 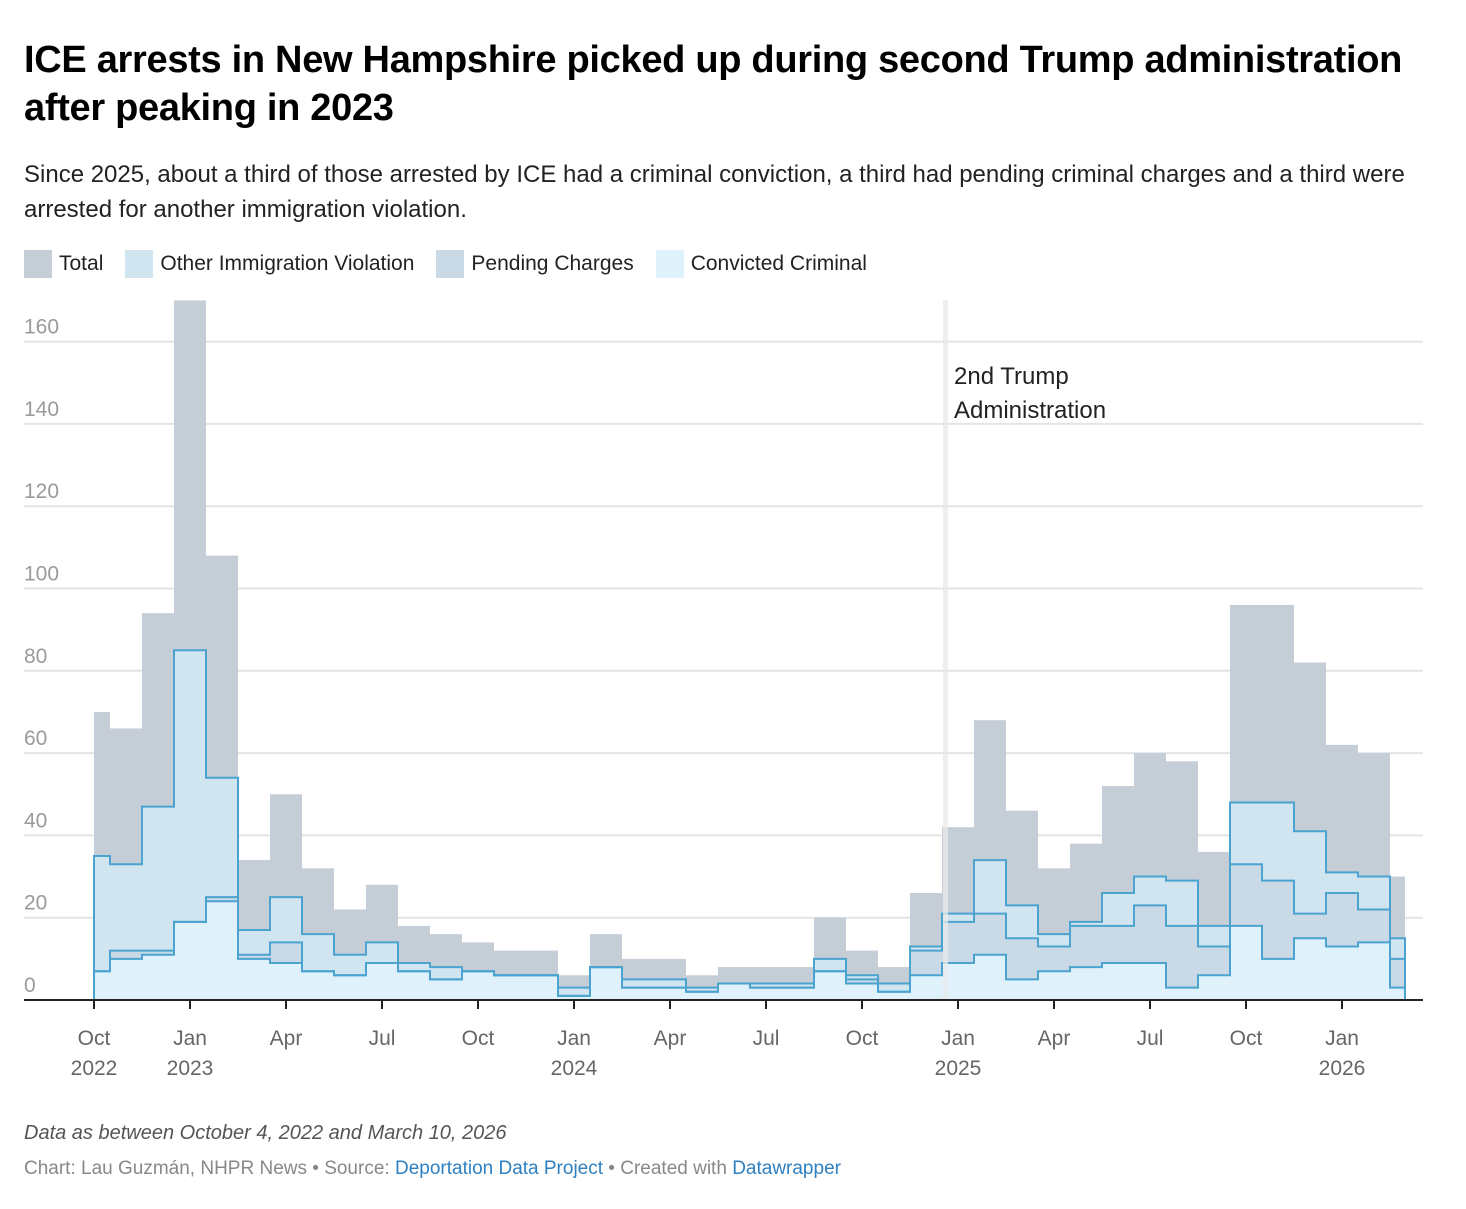 What do you see at coordinates (38, 264) in the screenshot?
I see `legend-swatch-total` at bounding box center [38, 264].